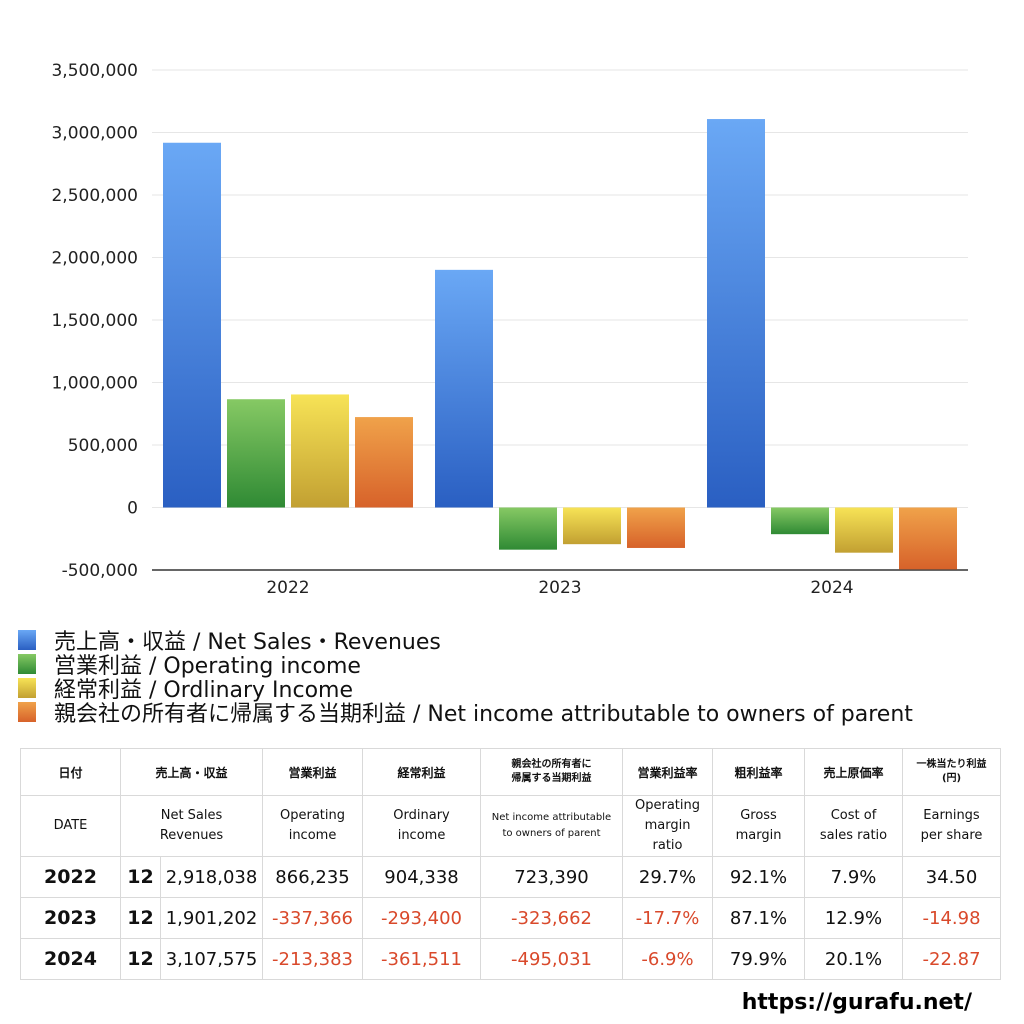 This screenshot has height=1024, width=1024. What do you see at coordinates (551, 817) in the screenshot?
I see `header-net-en-l1: Net income attributable` at bounding box center [551, 817].